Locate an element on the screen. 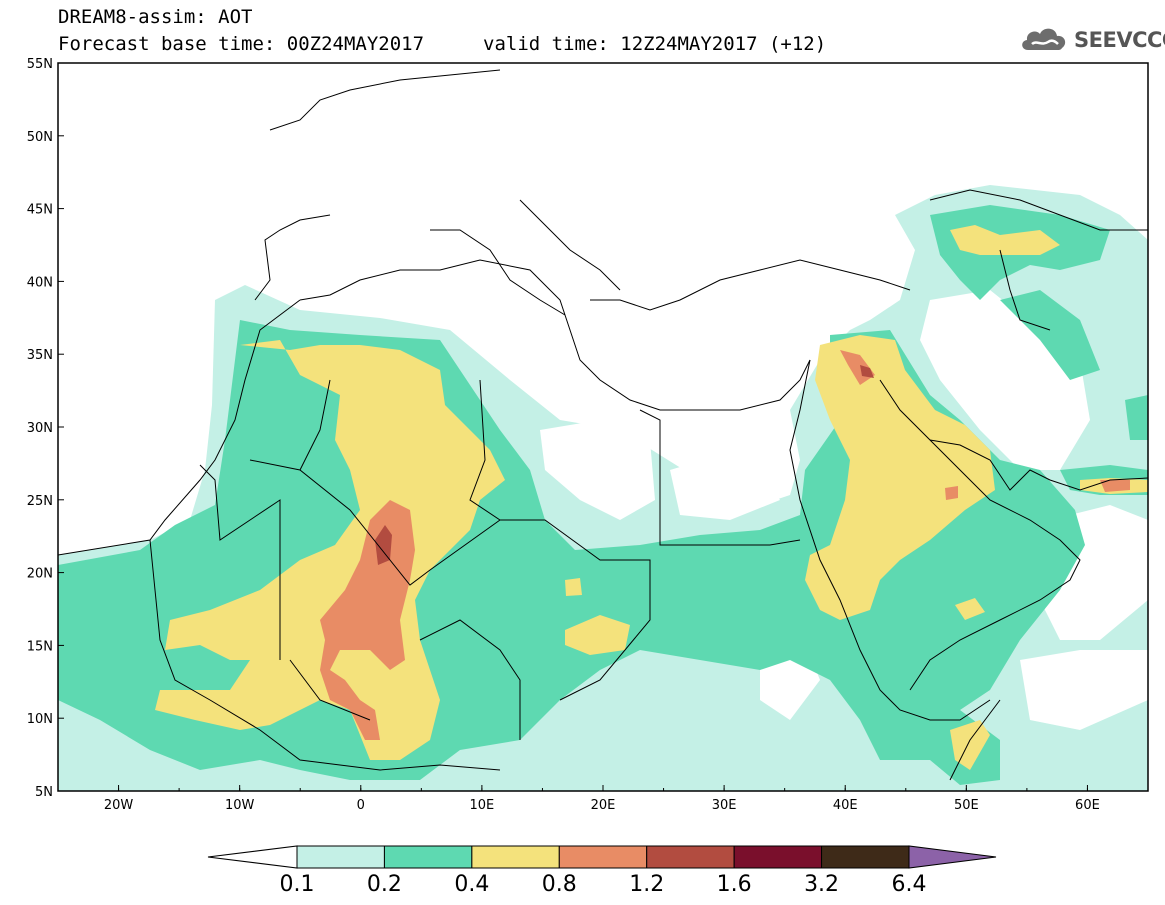  colorbar-label: 1.2 is located at coordinates (647, 884).